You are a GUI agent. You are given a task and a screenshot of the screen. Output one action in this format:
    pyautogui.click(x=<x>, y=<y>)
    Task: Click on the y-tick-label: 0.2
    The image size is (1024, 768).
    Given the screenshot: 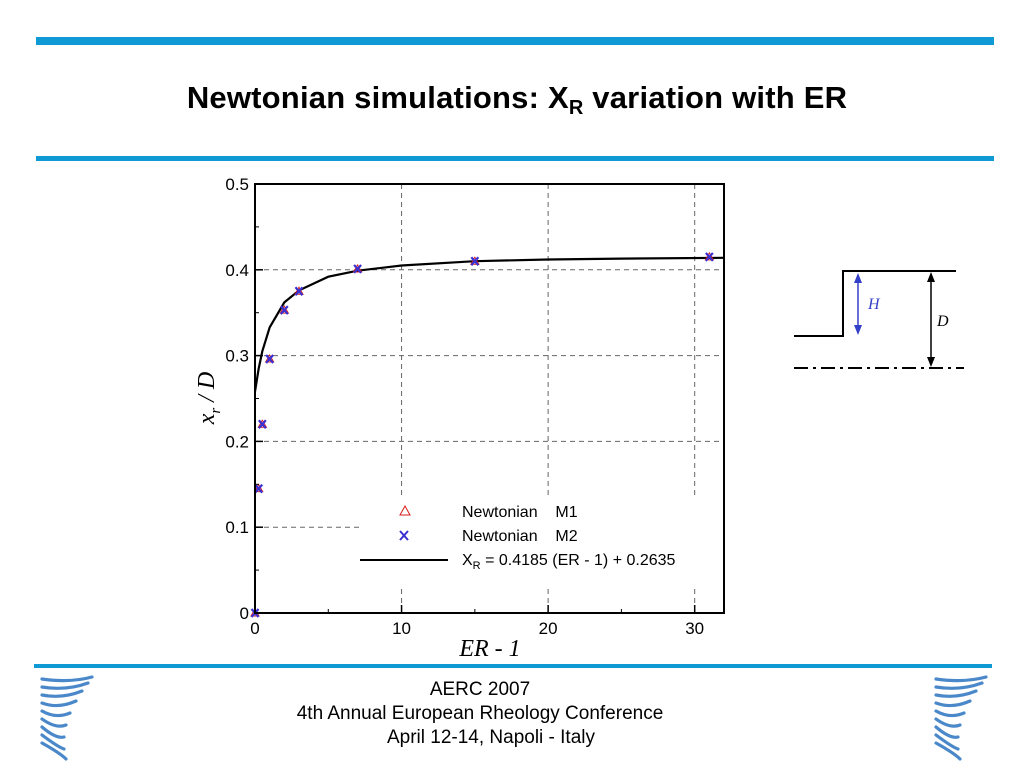 What is the action you would take?
    pyautogui.click(x=237, y=441)
    